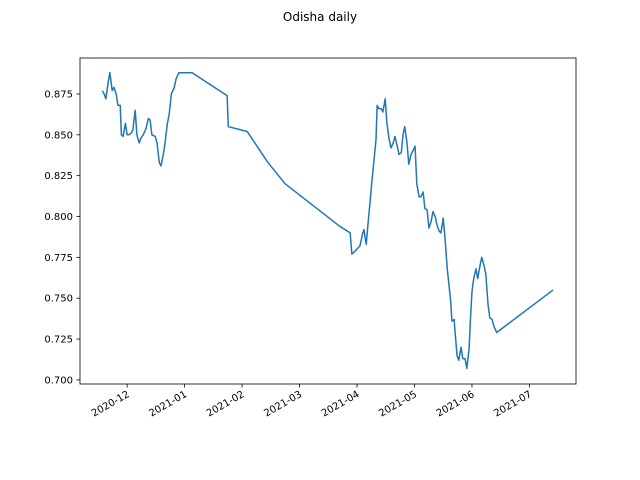 This screenshot has width=640, height=480. What do you see at coordinates (58, 135) in the screenshot?
I see `y-tick-label: 0.850` at bounding box center [58, 135].